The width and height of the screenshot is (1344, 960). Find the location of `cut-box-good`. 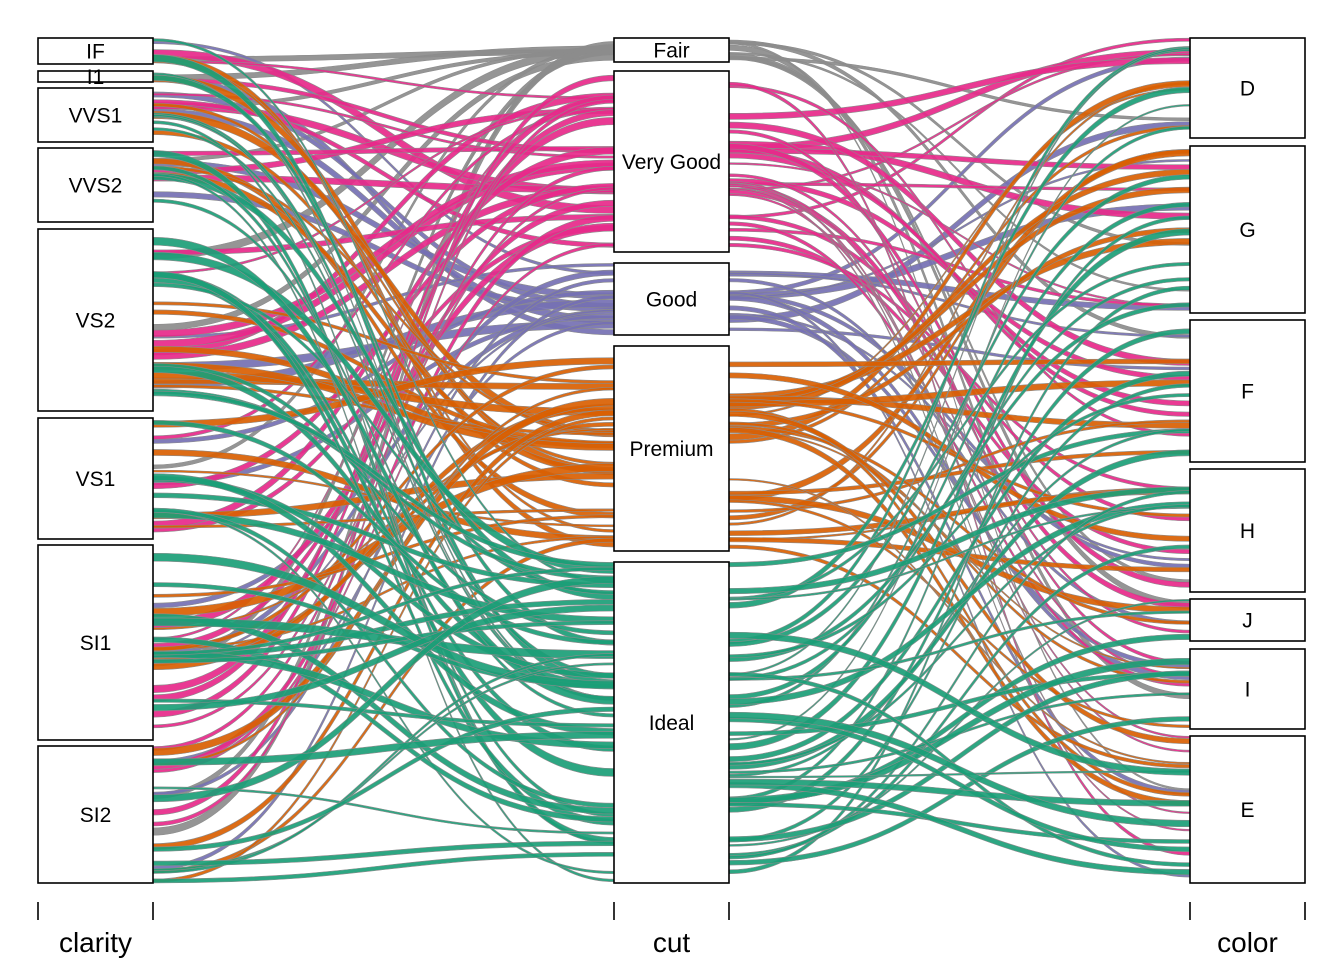

cut-box-good is located at coordinates (671, 299).